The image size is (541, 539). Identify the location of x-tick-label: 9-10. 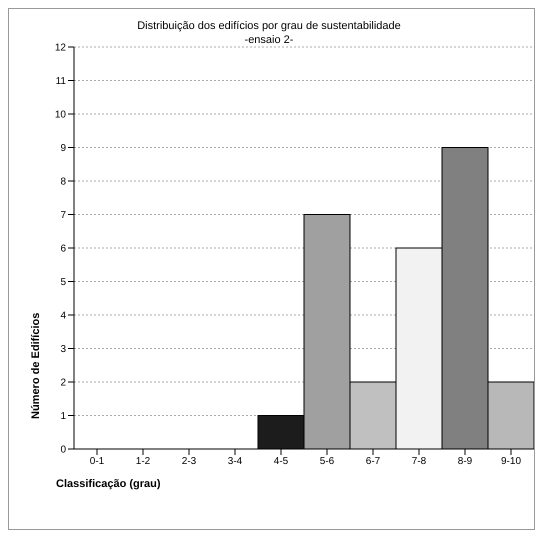
(511, 462).